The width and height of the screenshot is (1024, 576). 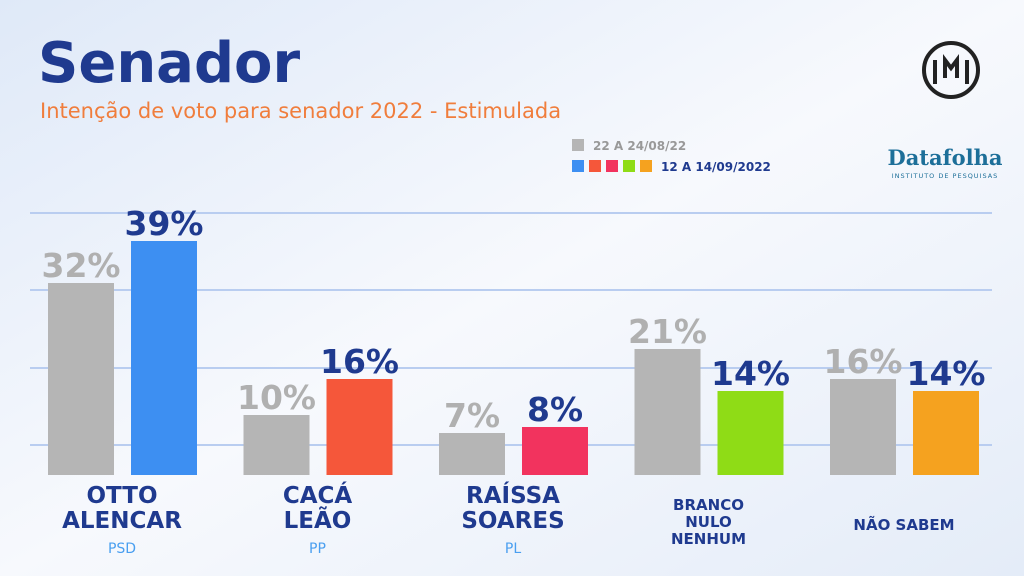 I want to click on source: Datafolha, so click(x=944, y=157).